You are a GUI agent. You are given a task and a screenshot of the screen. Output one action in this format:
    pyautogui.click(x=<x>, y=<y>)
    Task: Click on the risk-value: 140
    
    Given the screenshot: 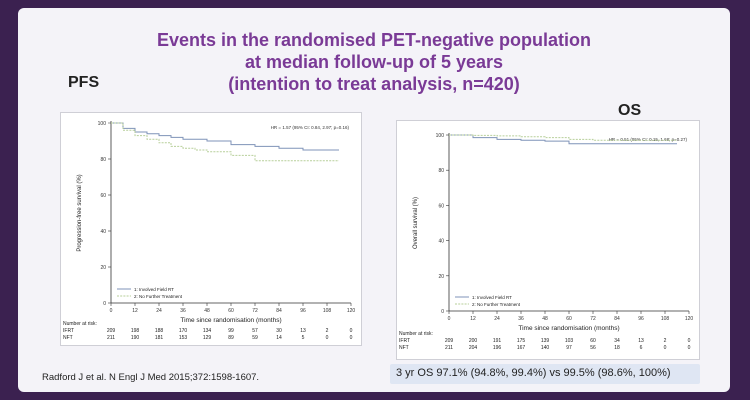 What is the action you would take?
    pyautogui.click(x=545, y=348)
    